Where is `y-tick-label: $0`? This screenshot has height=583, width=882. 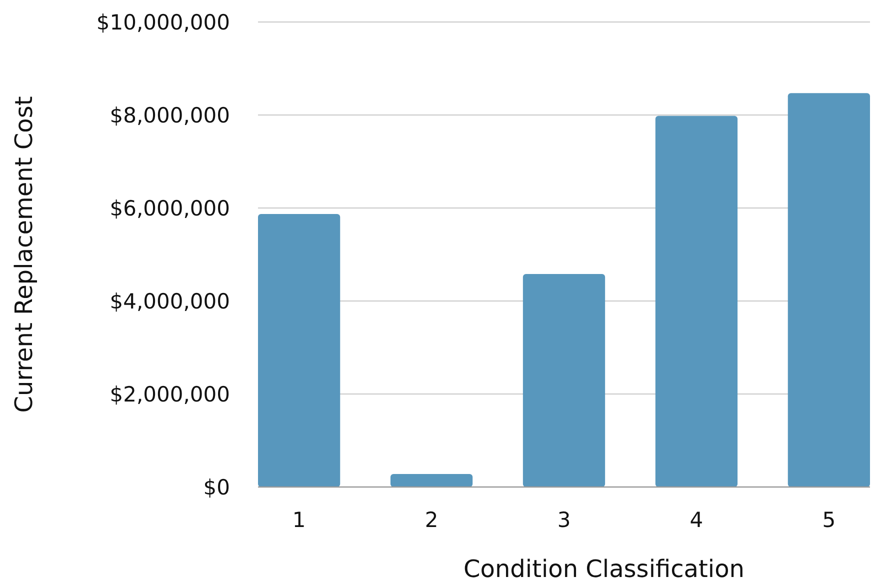 y-tick-label: $0 is located at coordinates (216, 487).